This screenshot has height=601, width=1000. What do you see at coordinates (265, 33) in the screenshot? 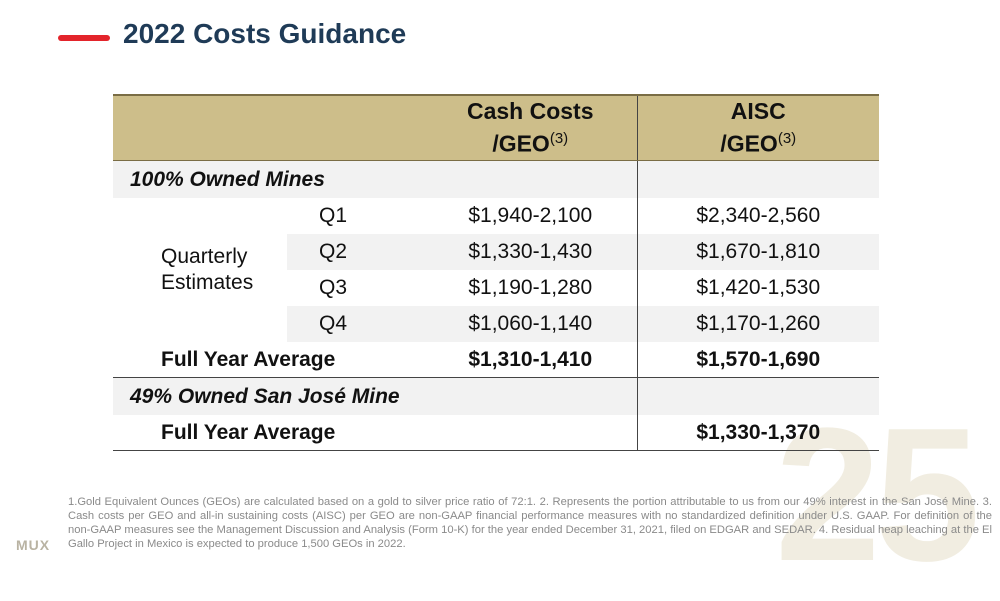
I see `page-title: 2022 Costs Guidance` at bounding box center [265, 33].